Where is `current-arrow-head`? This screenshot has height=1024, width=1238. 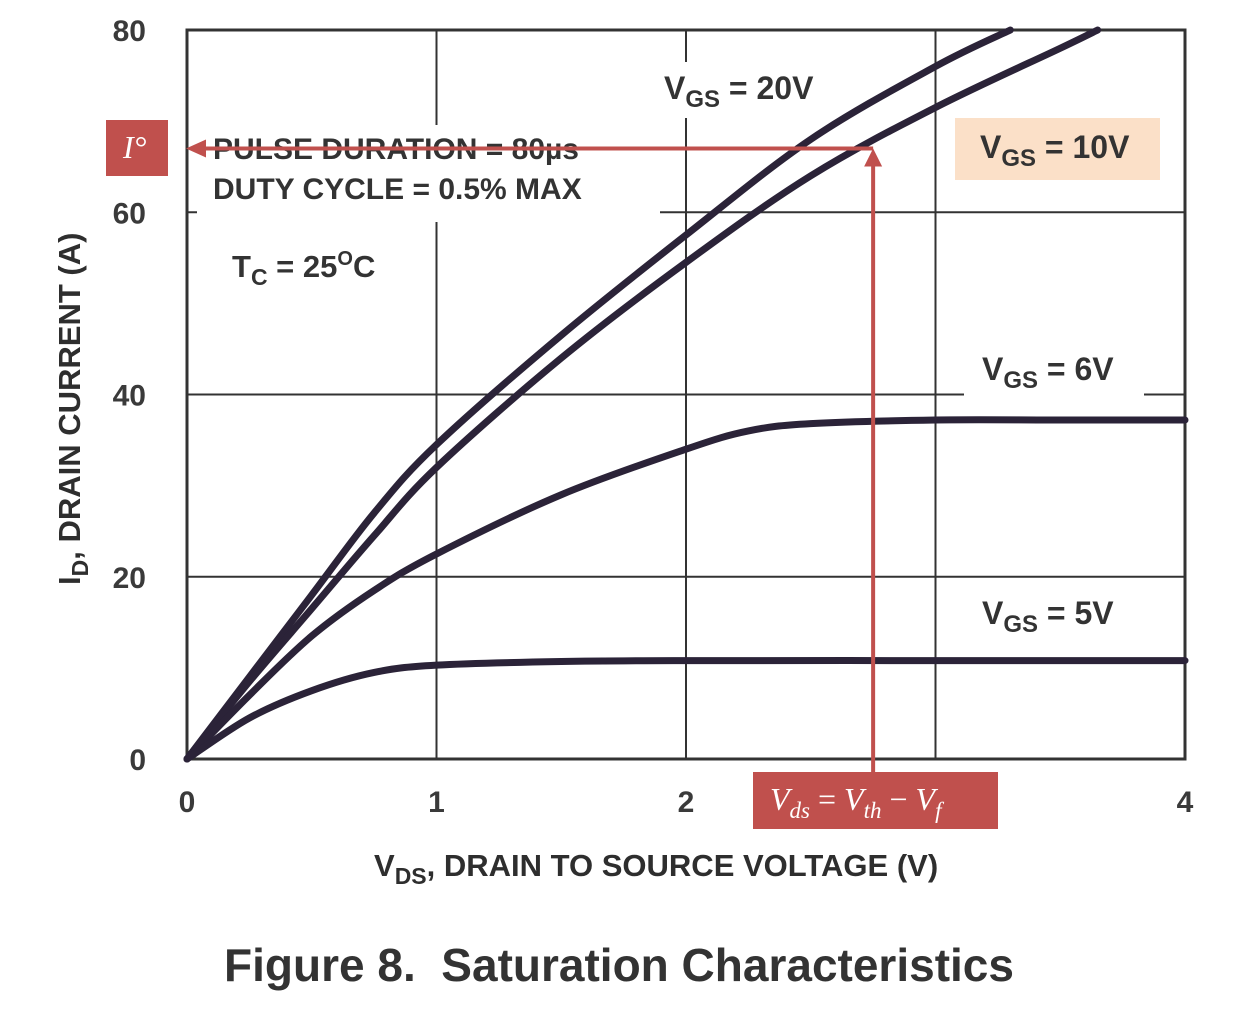
current-arrow-head is located at coordinates (196, 148).